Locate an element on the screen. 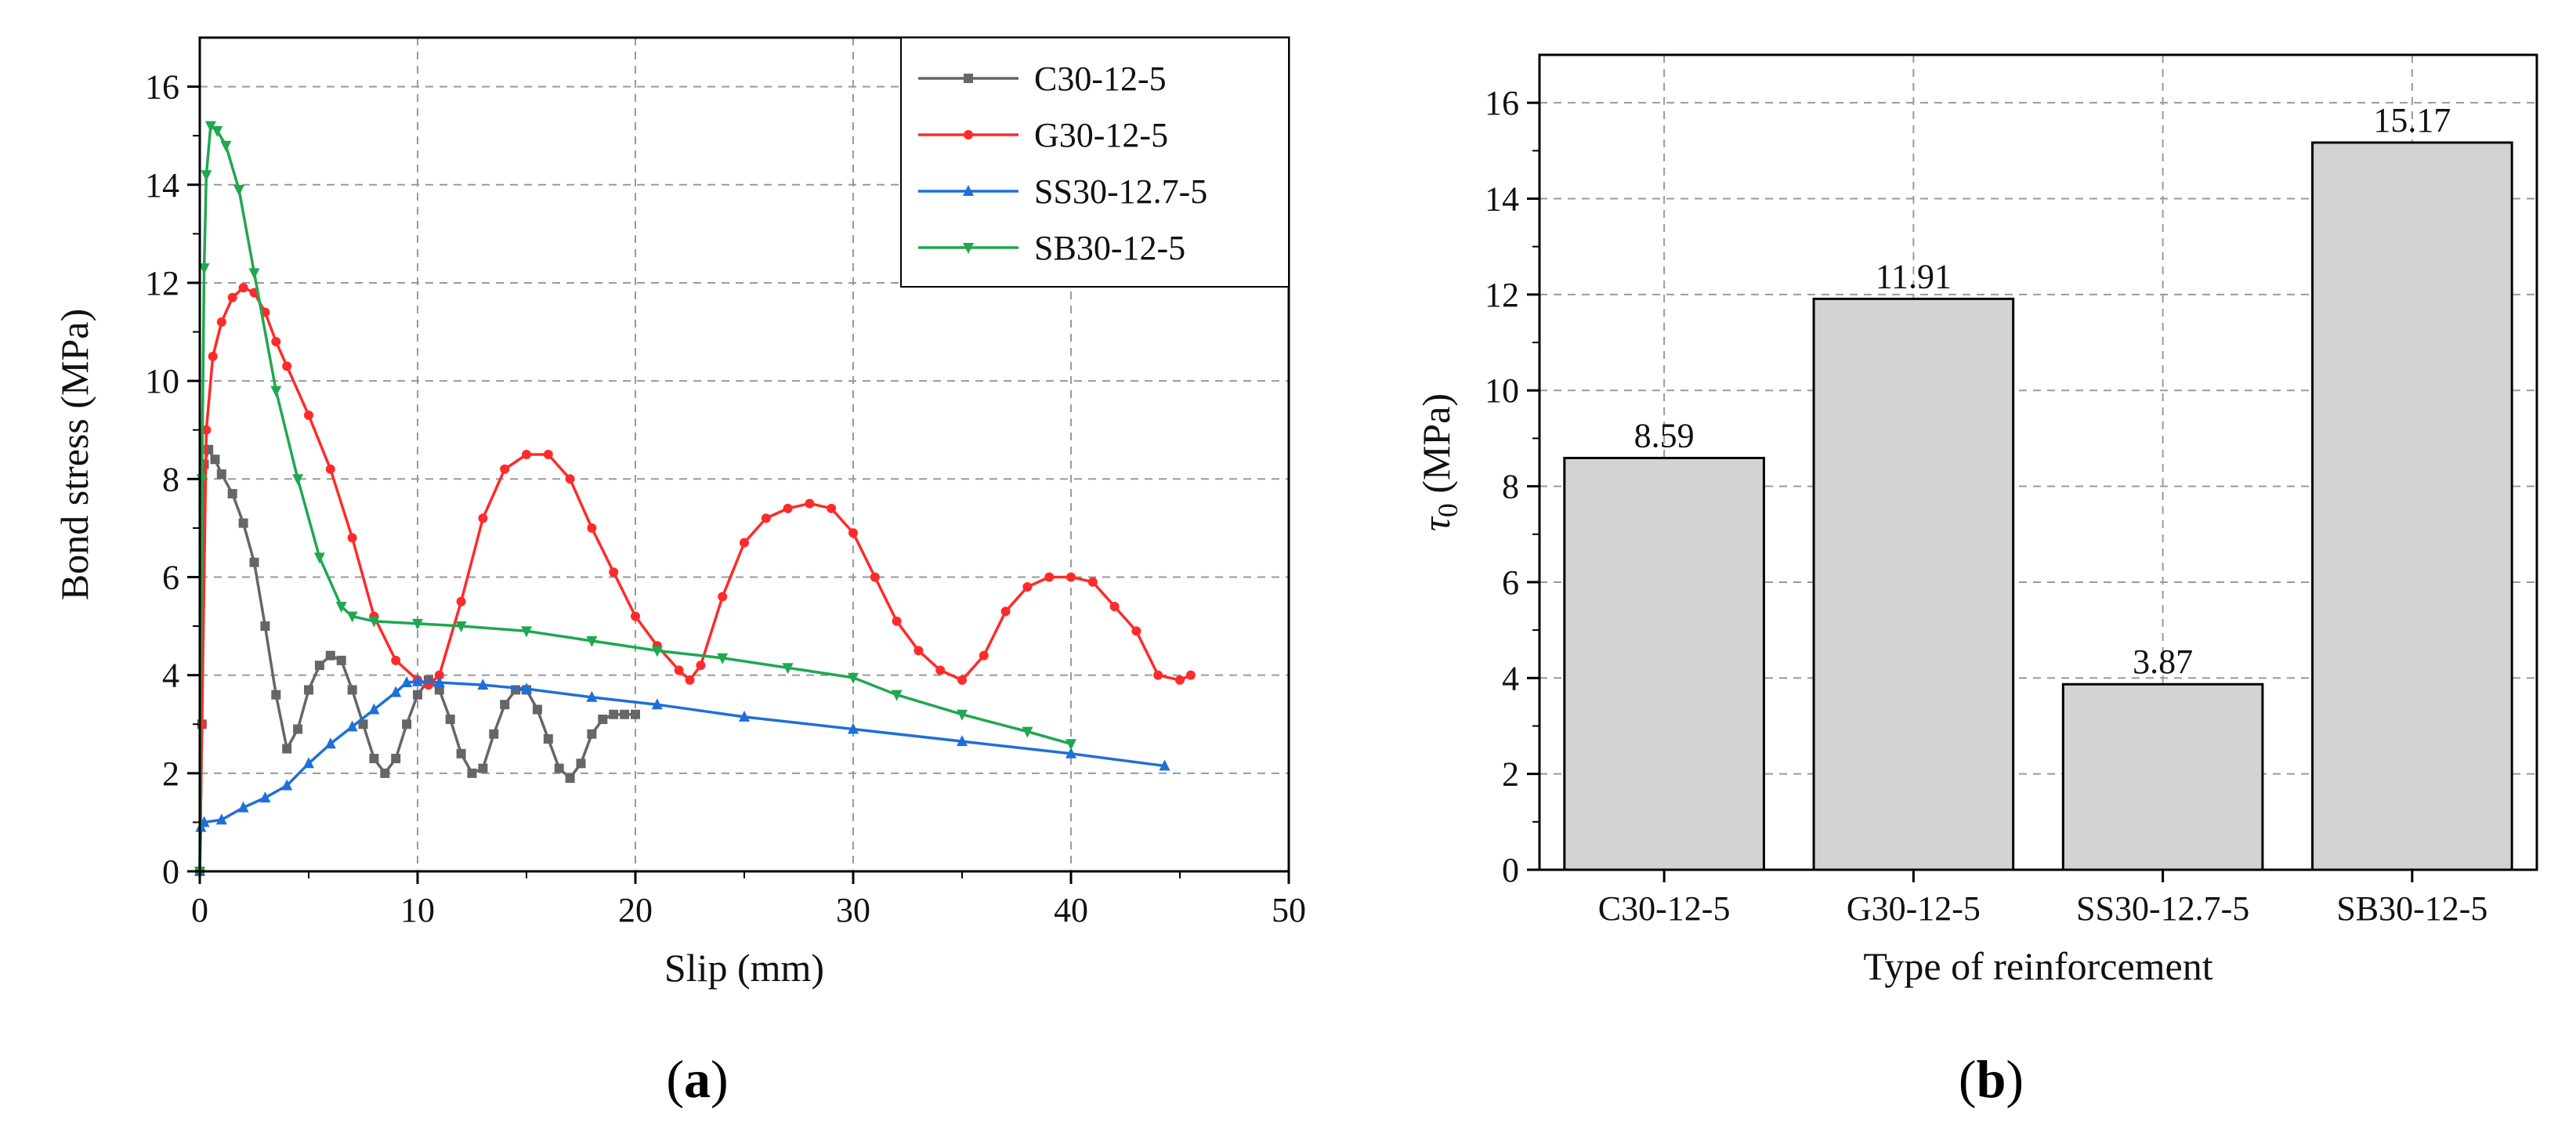  legend-item: C30-12-5 is located at coordinates (1042, 79).